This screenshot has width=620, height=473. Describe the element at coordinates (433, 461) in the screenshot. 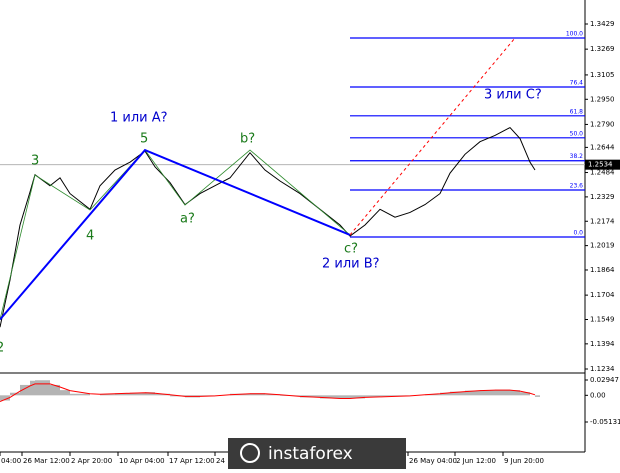

I see `x-tick-label: 26 May 04:00` at that location.